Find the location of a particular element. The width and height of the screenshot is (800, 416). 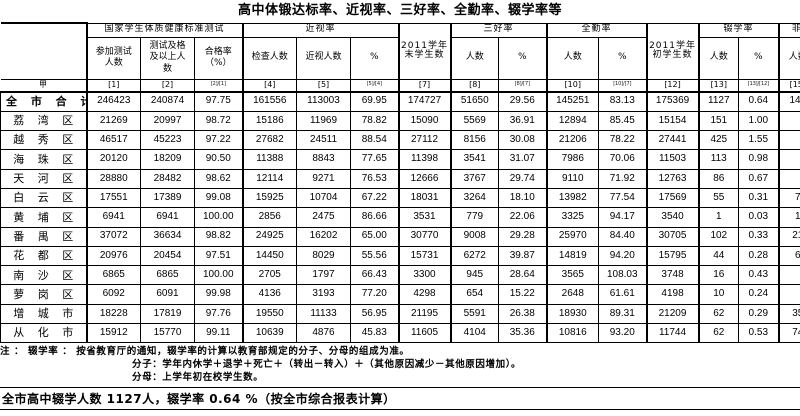

table-cell: 11744 is located at coordinates (672, 333).